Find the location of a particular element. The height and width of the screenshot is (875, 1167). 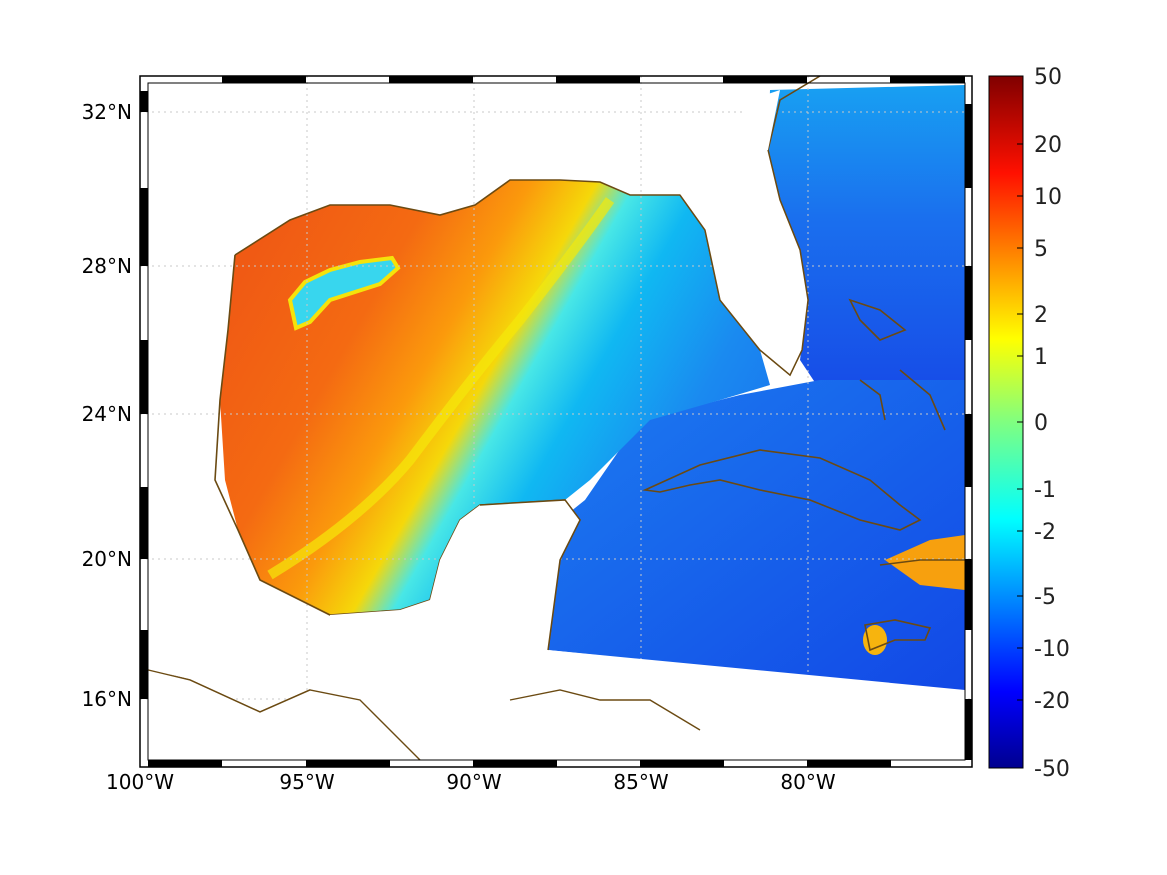

colorbar-label: -1 is located at coordinates (1045, 490).